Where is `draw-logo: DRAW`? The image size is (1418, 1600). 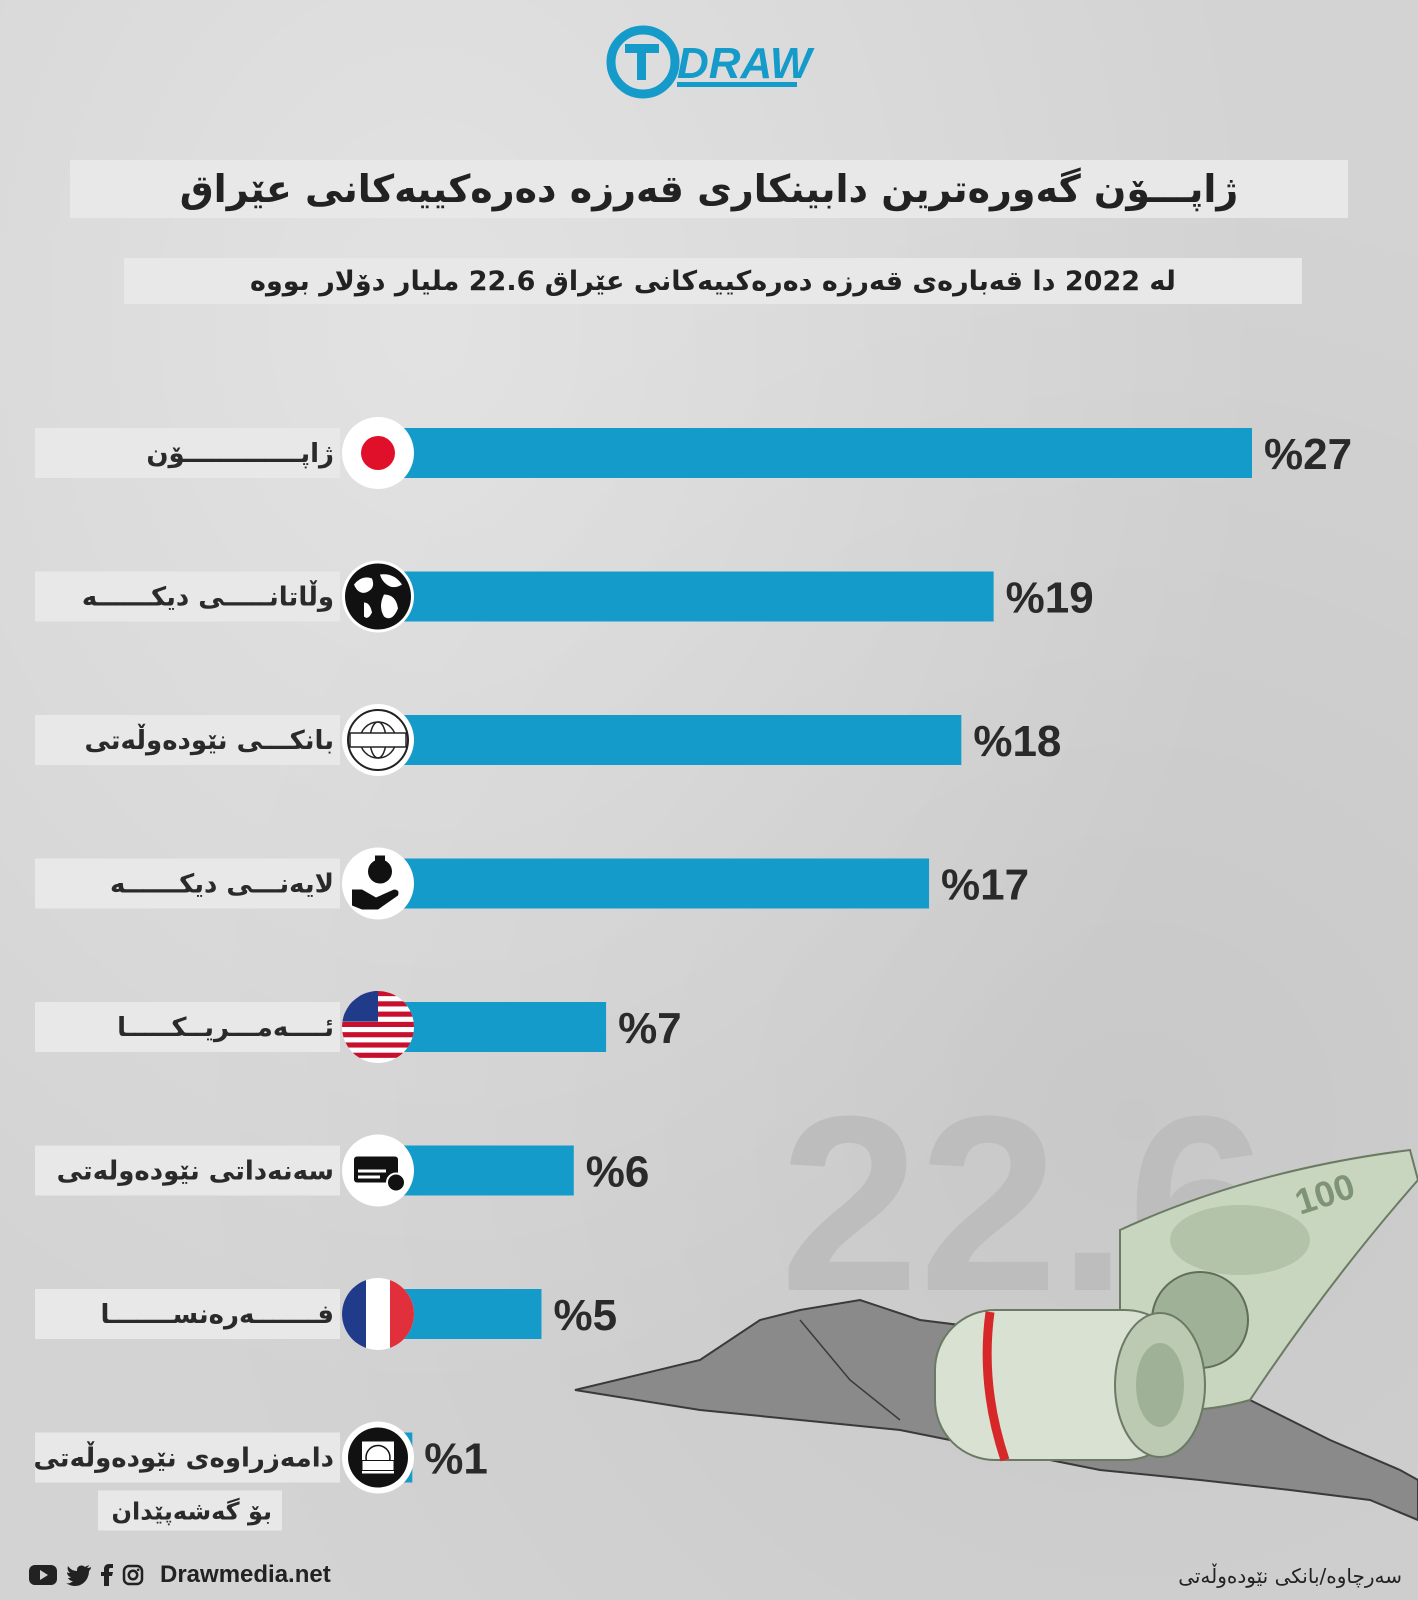 draw-logo: DRAW is located at coordinates (710, 62).